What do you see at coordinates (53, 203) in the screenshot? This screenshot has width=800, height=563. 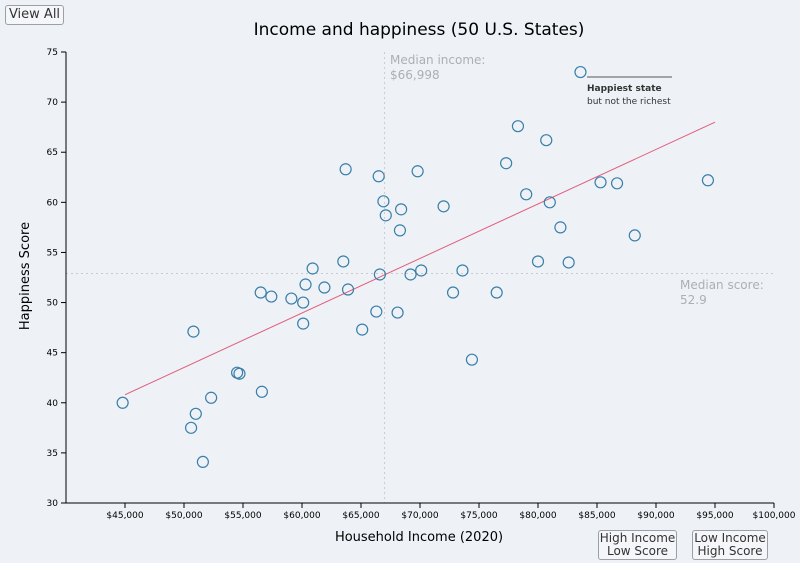 I see `y-tick-label: 60` at bounding box center [53, 203].